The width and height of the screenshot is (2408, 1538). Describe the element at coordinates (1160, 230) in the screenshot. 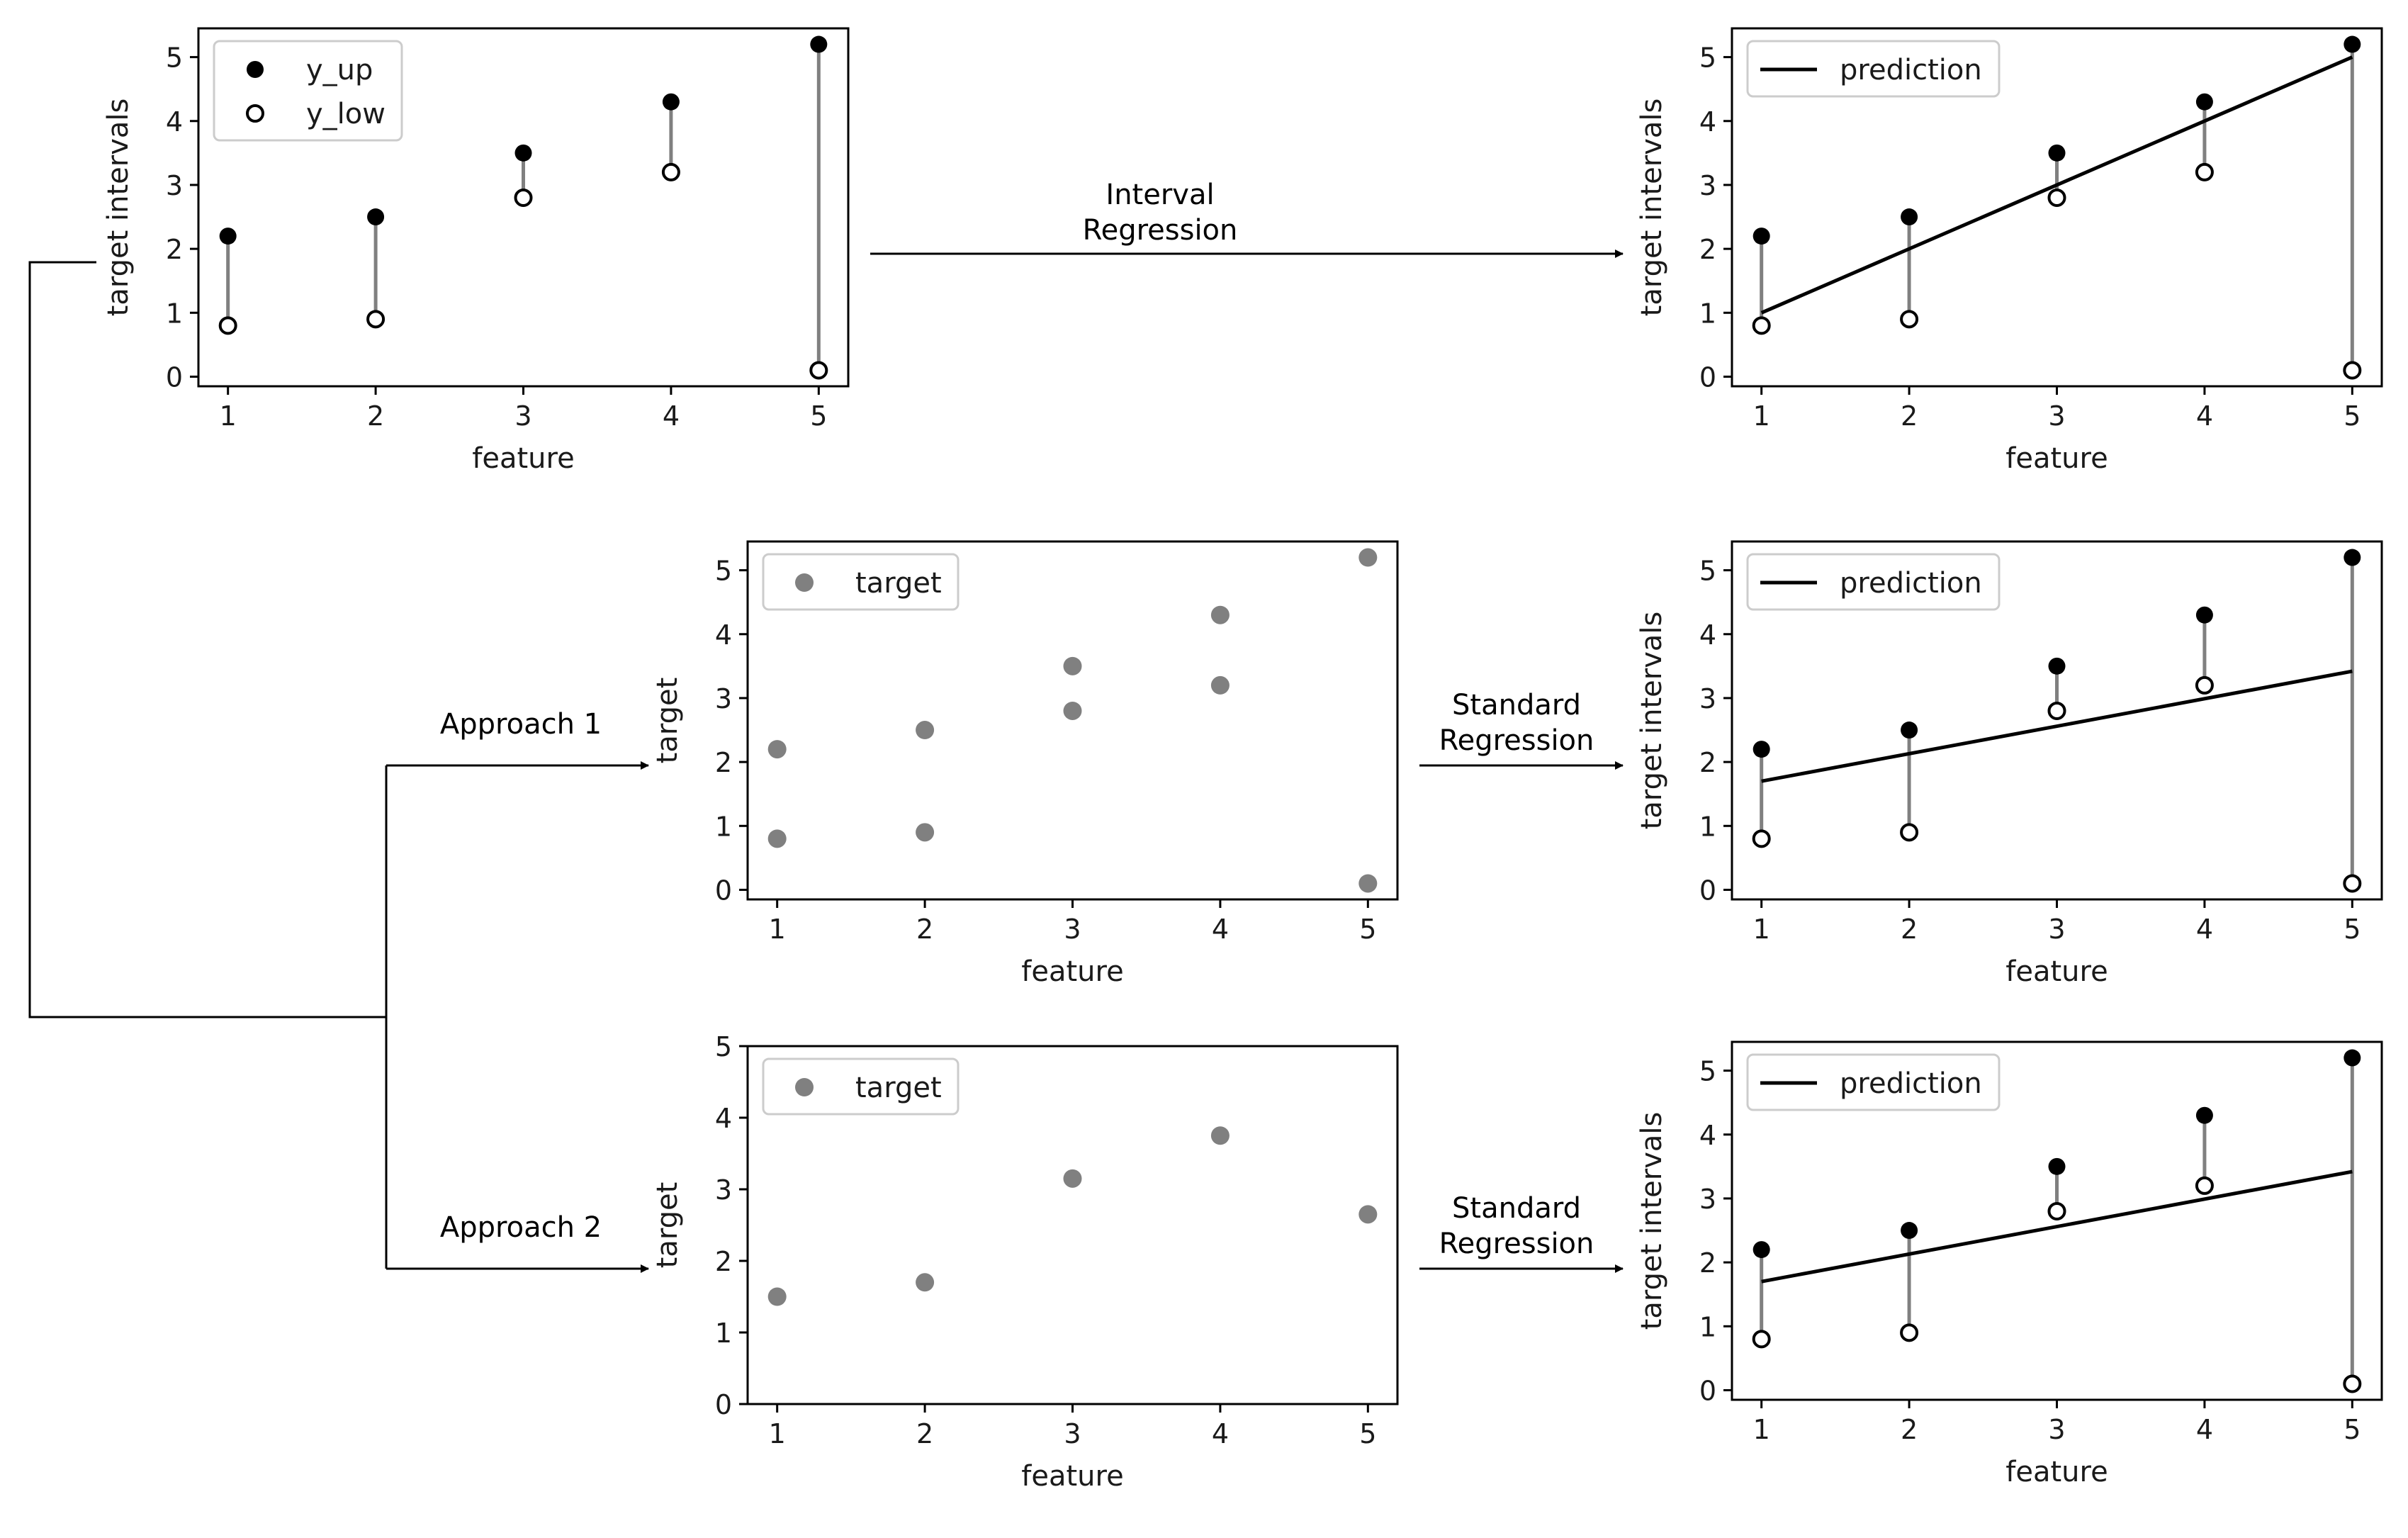

I see `interval-regression-label-line2: Regression` at that location.